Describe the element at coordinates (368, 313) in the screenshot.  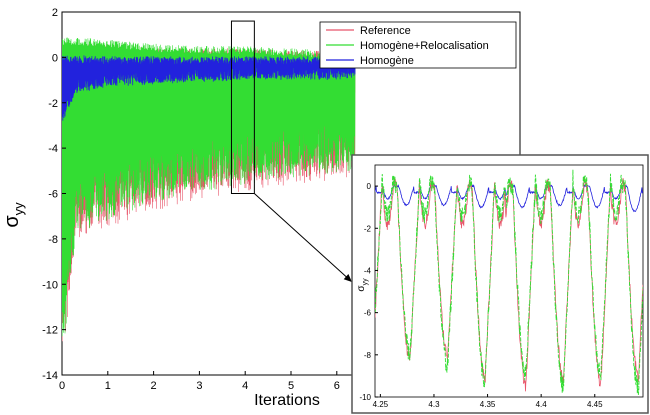
I see `inset-y-tick-label: -6` at that location.